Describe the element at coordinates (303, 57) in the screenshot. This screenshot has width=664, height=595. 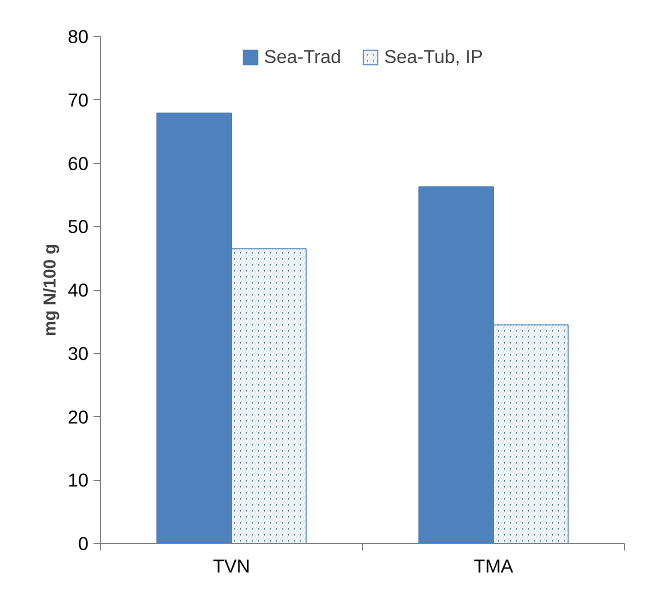
I see `legend-label: Sea-Trad` at that location.